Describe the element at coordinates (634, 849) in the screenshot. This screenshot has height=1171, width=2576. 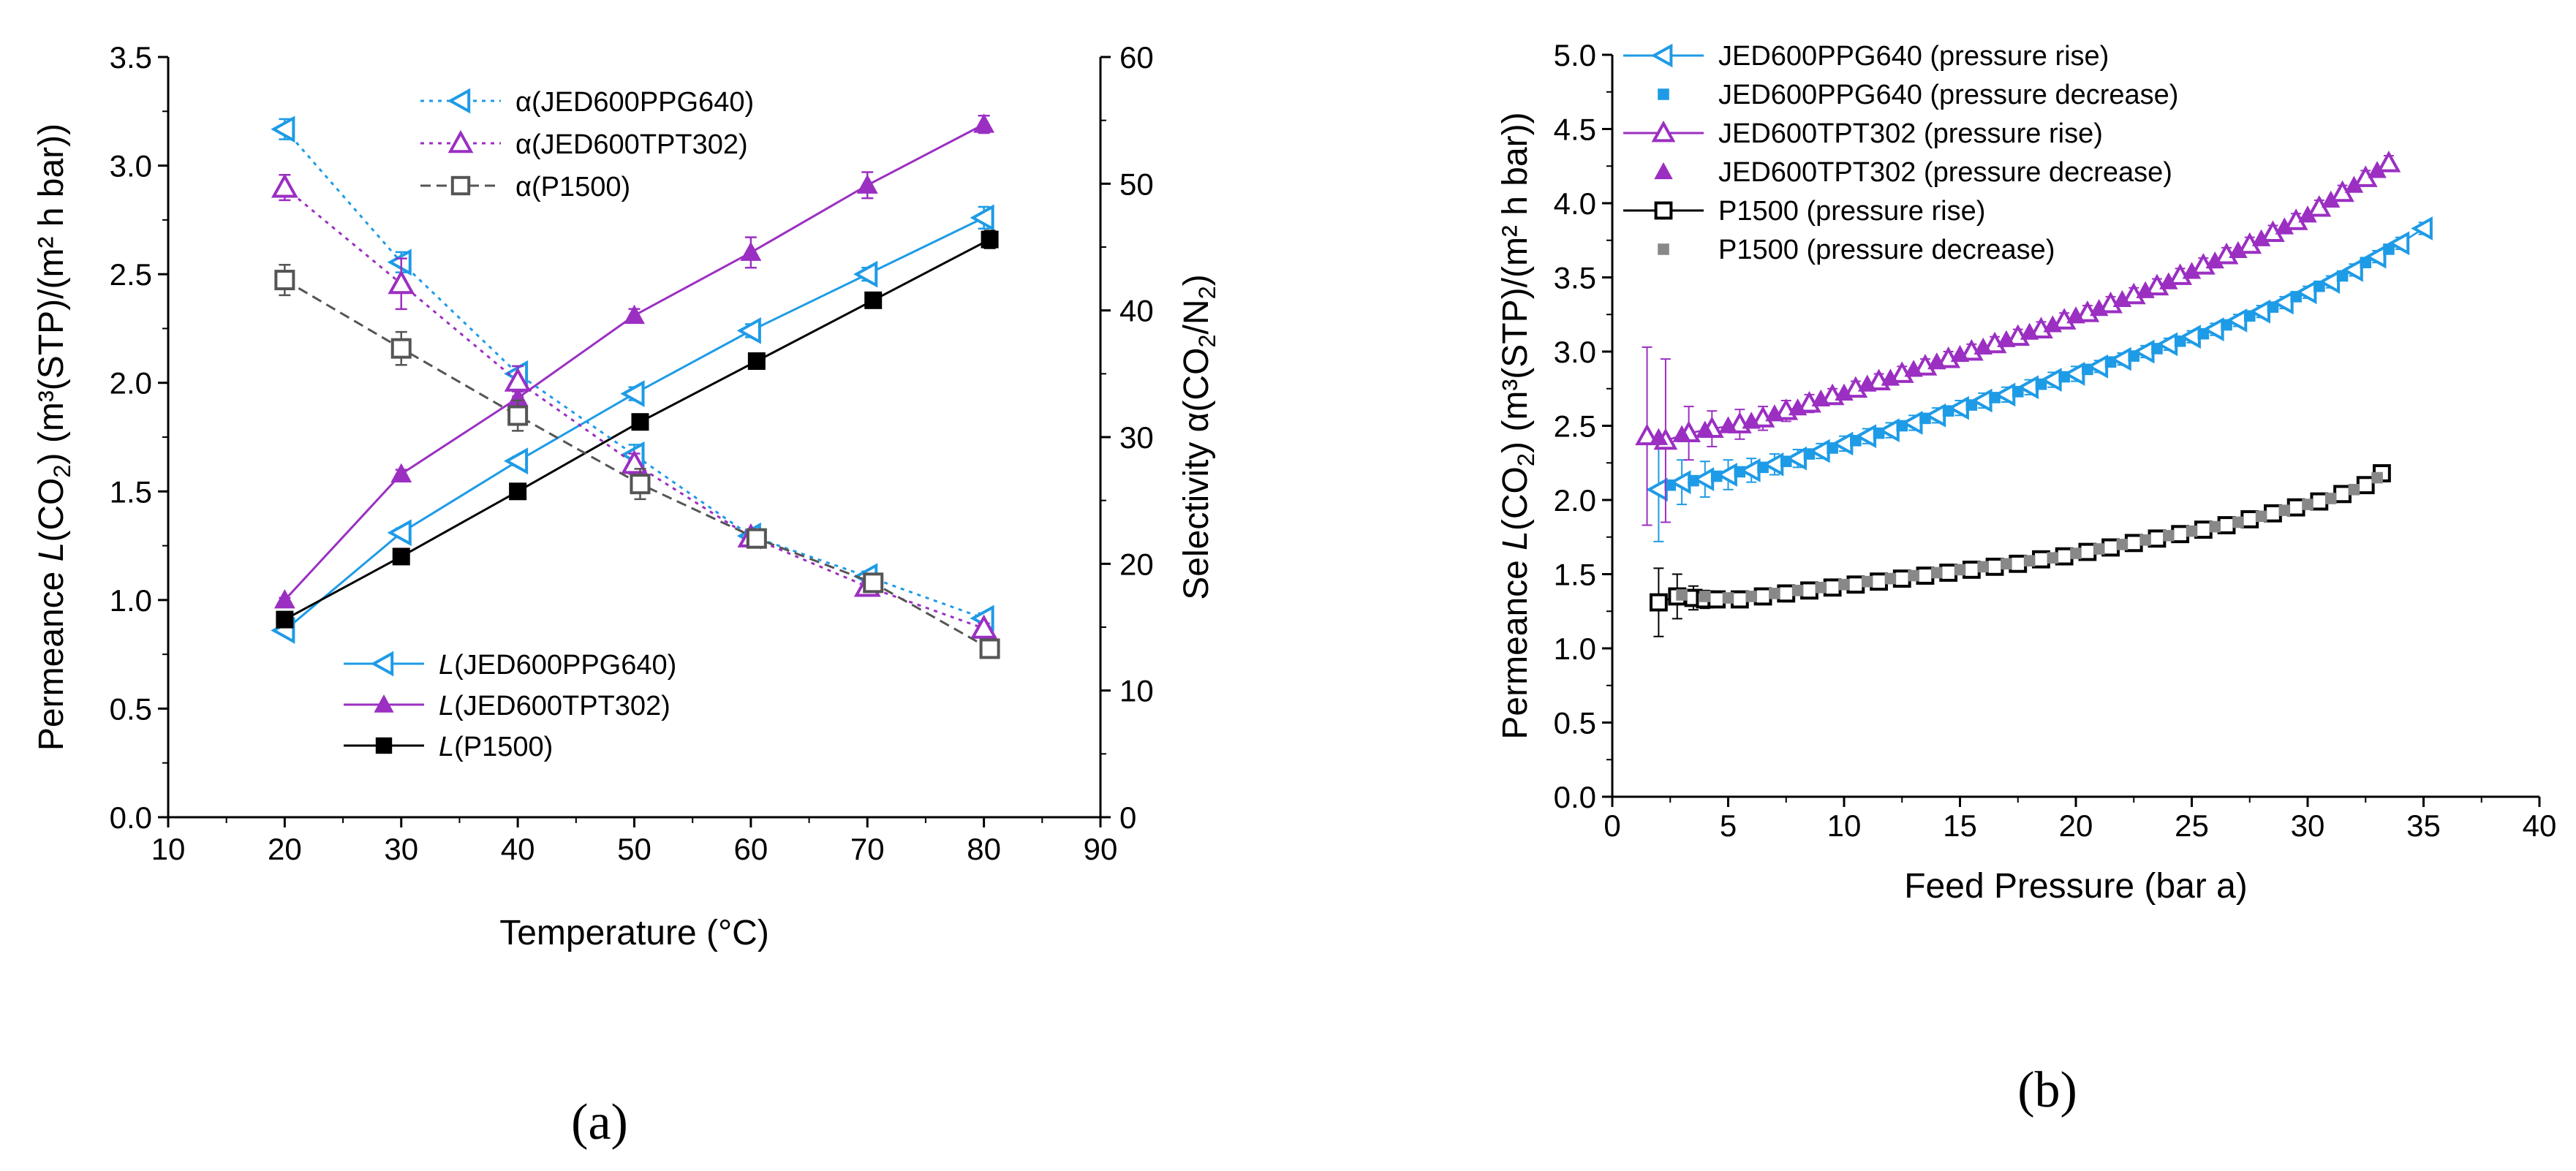
I see `panel-a-x-tick-label: 50` at that location.